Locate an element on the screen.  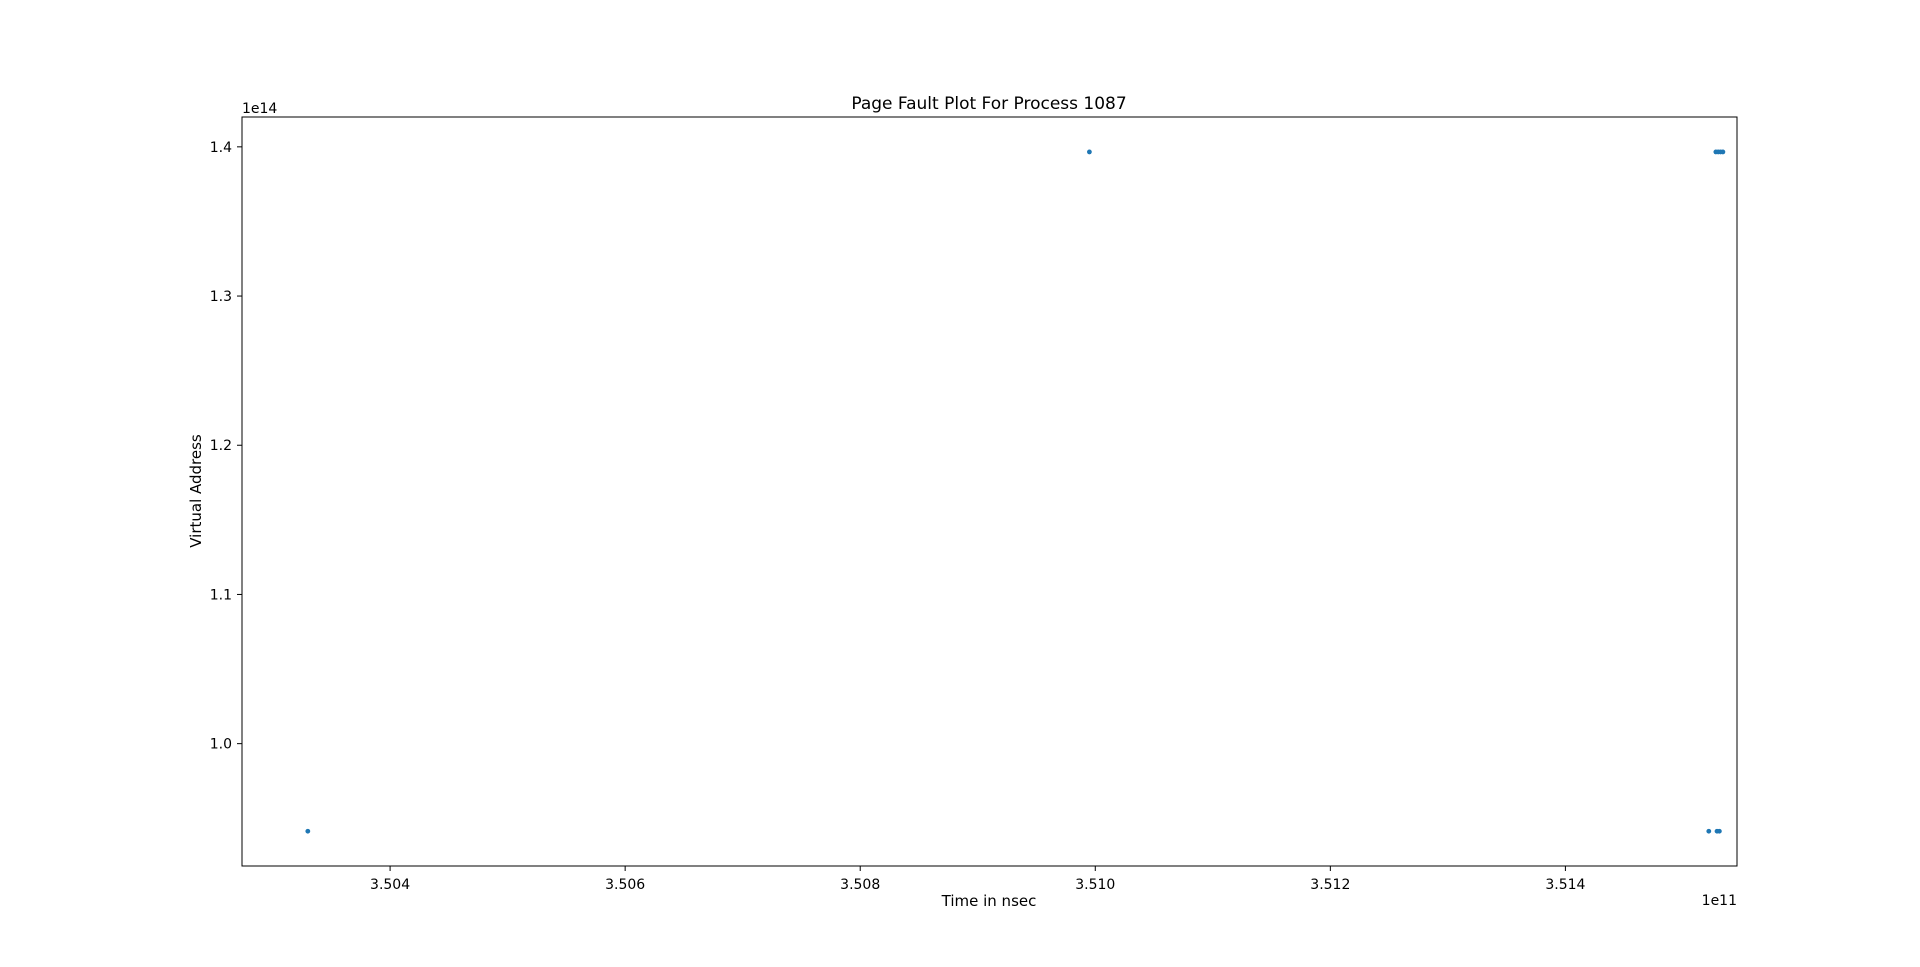
y-tick-label: 1.0 is located at coordinates (221, 745).